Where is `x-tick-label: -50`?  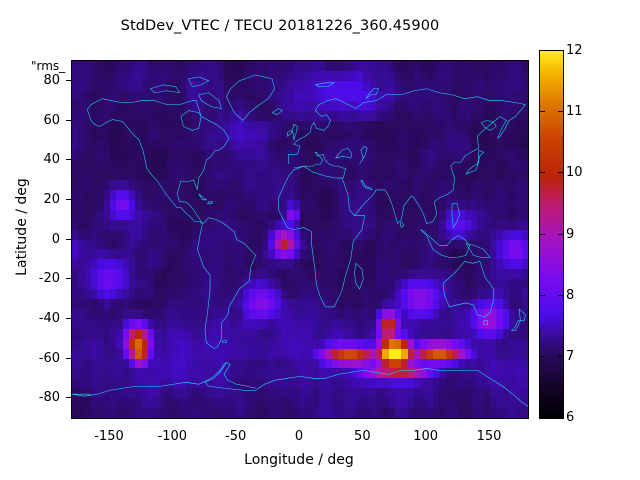
x-tick-label: -50 is located at coordinates (236, 436).